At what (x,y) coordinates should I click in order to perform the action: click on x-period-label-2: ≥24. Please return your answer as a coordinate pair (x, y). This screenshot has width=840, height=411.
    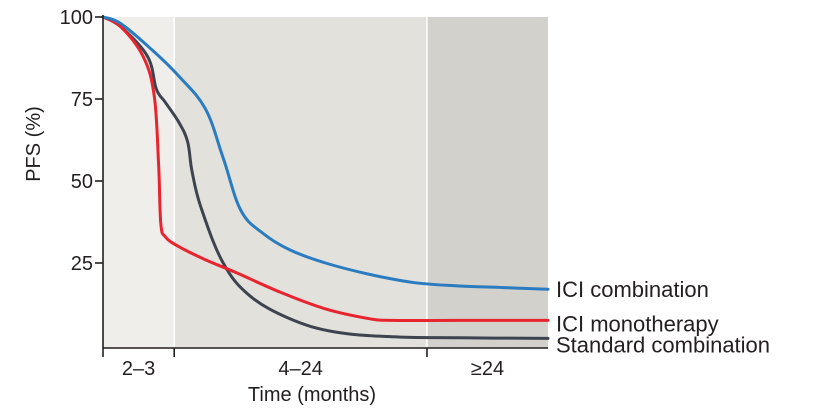
    Looking at the image, I should click on (487, 369).